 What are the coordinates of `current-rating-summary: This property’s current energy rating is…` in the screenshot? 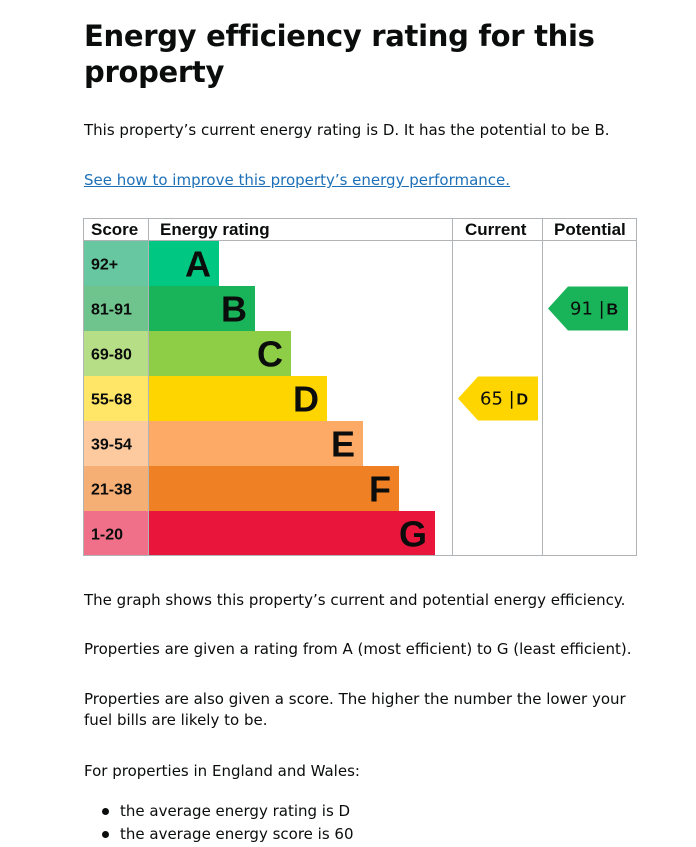 It's located at (347, 130).